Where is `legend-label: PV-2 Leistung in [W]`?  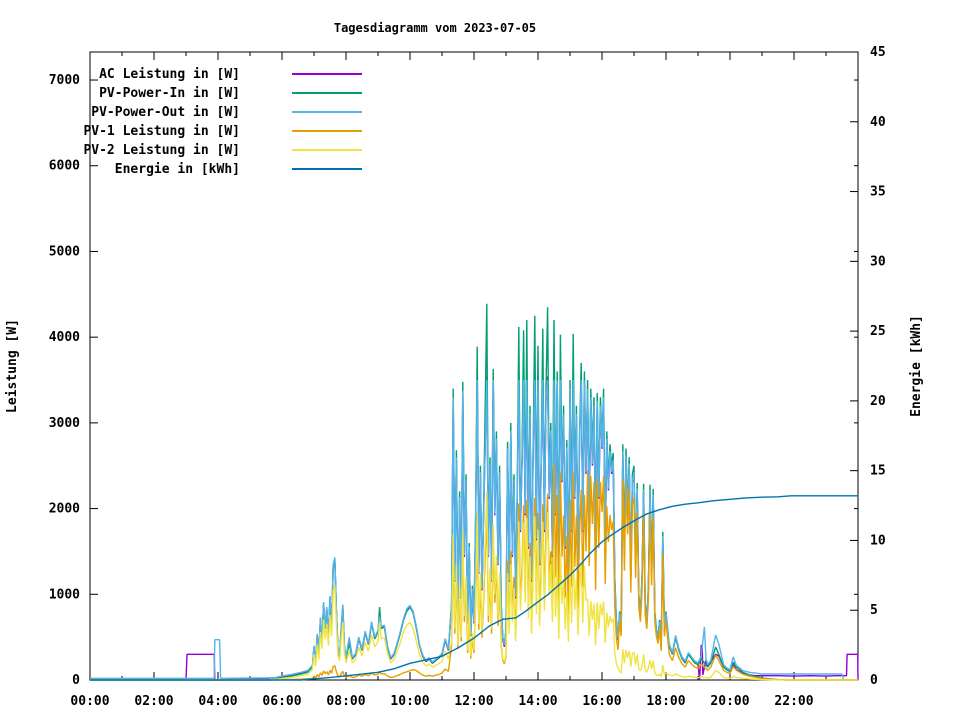
legend-label: PV-2 Leistung in [W] is located at coordinates (161, 150).